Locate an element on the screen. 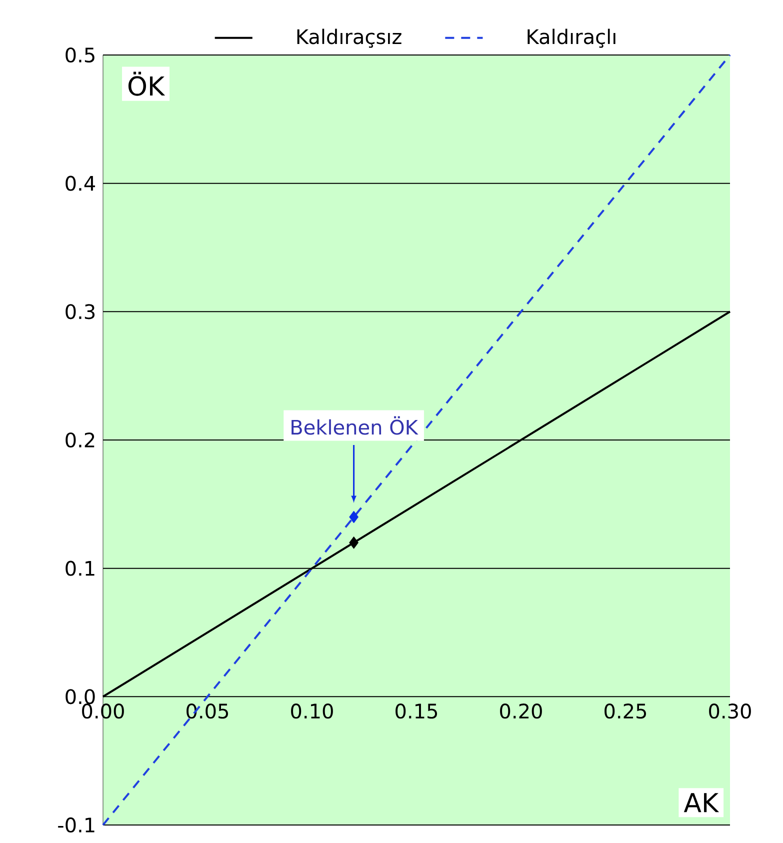  x-axis-title: AK is located at coordinates (702, 802).